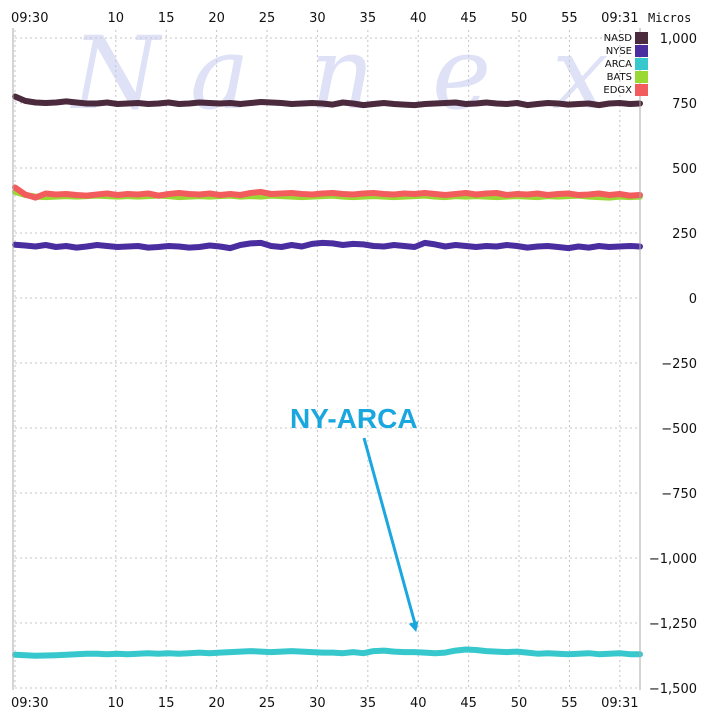 The width and height of the screenshot is (709, 720). What do you see at coordinates (116, 18) in the screenshot?
I see `x-tick-label-top: 10` at bounding box center [116, 18].